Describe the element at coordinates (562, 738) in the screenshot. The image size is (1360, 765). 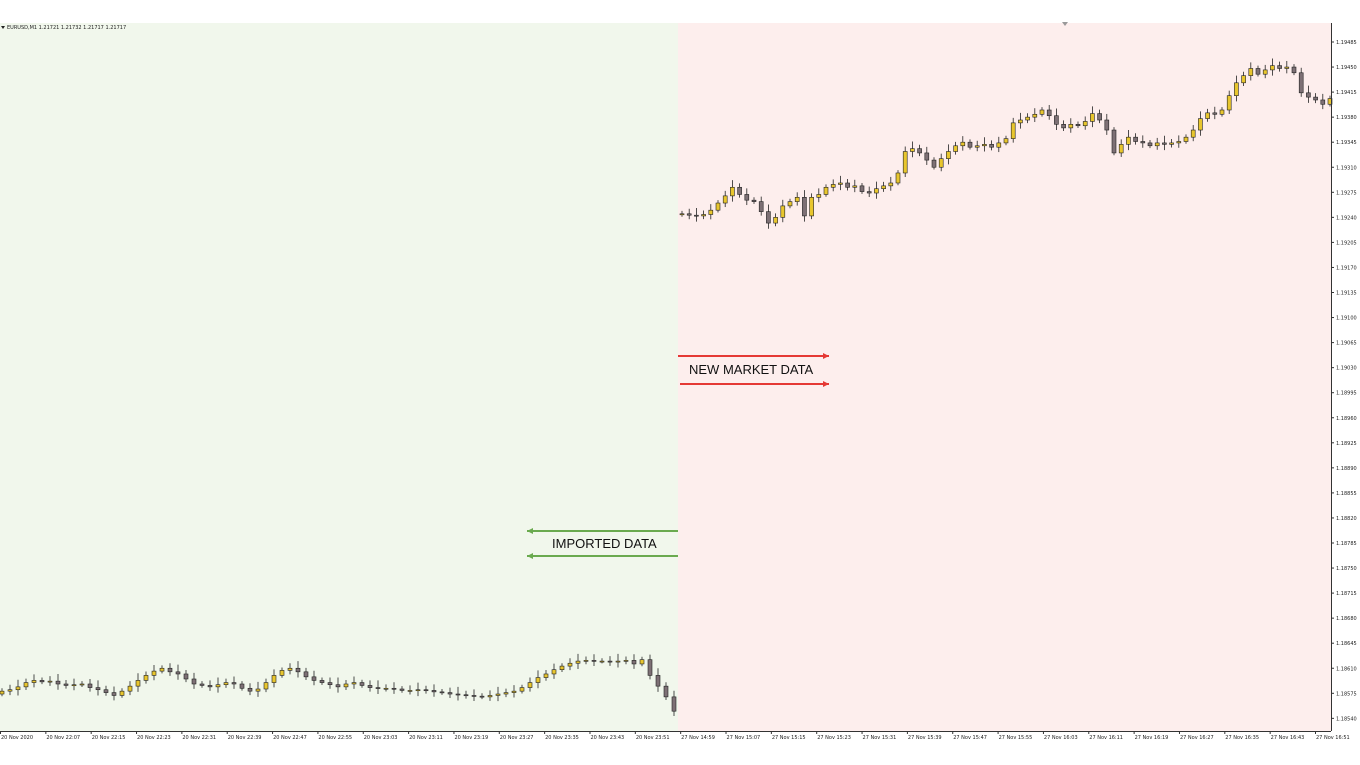
I see `time-tick-label: 20 Nov 23:35` at that location.